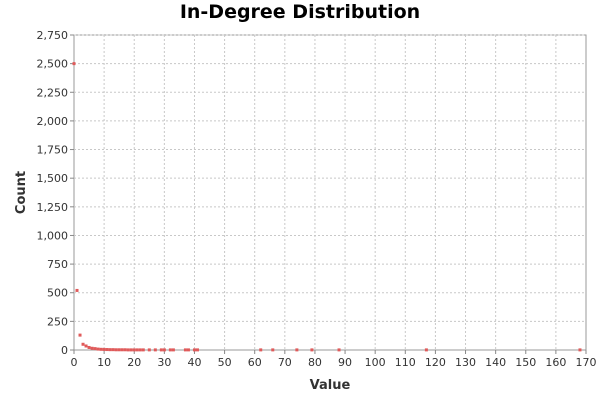 This screenshot has width=600, height=400. What do you see at coordinates (21, 192) in the screenshot?
I see `y-axis-title: Count` at bounding box center [21, 192].